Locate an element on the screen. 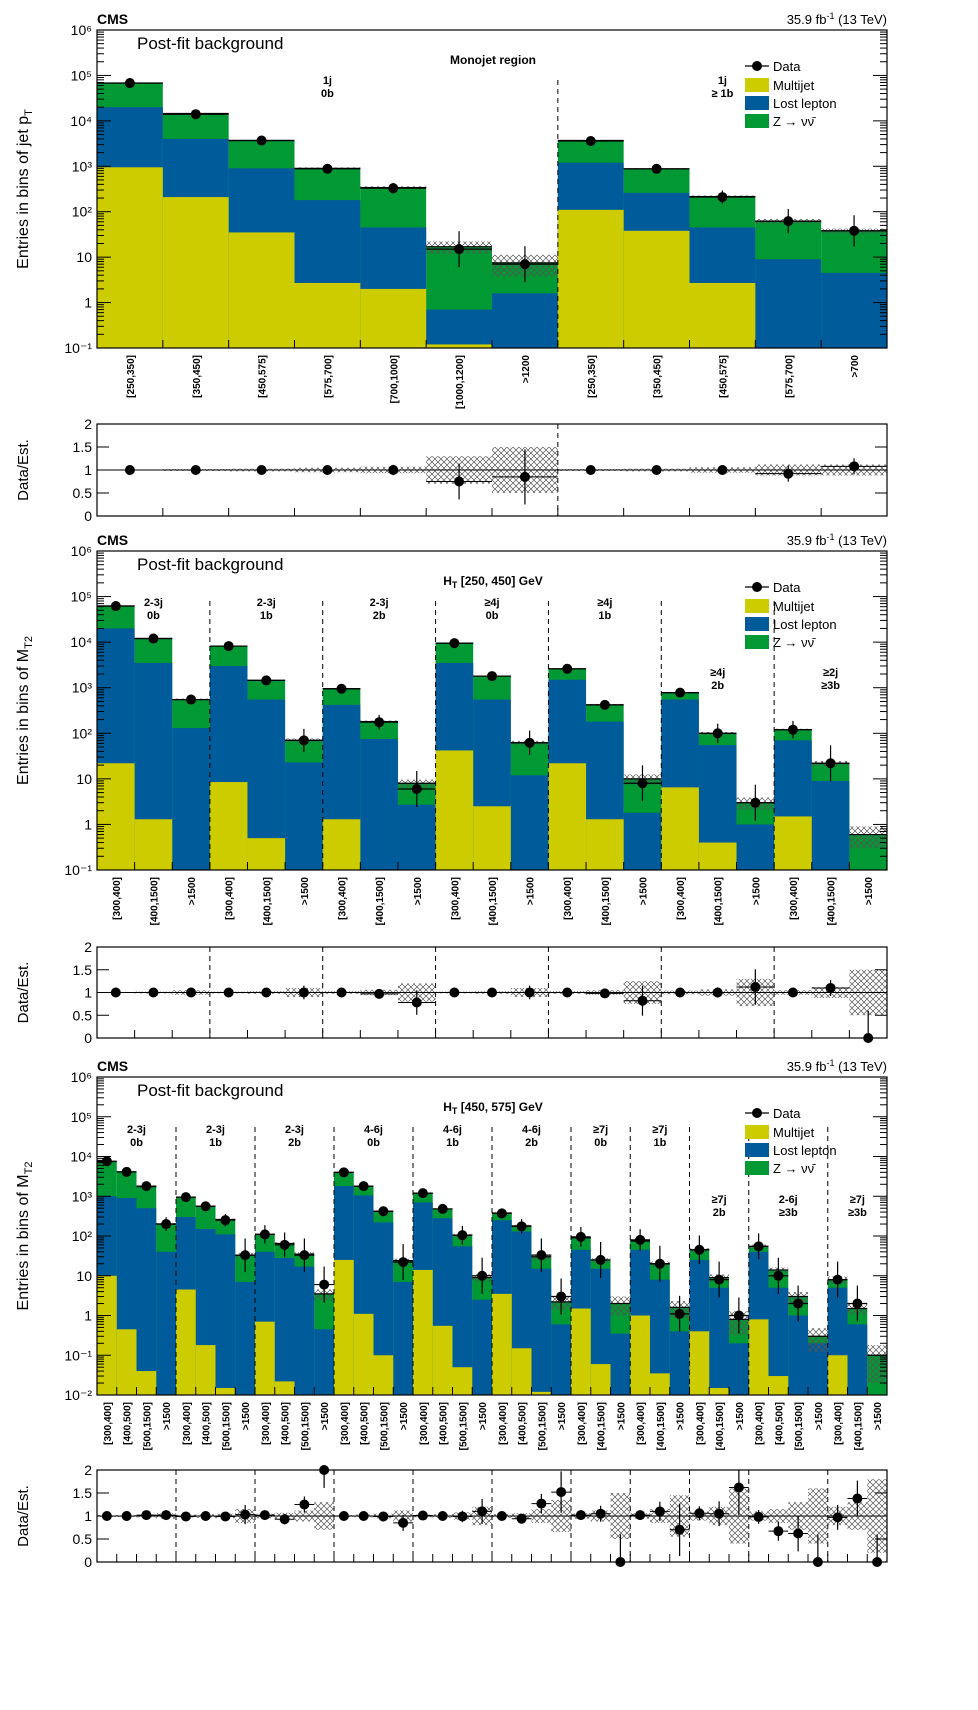 This screenshot has width=978, height=1710. legend-label: Multijet is located at coordinates (794, 85).